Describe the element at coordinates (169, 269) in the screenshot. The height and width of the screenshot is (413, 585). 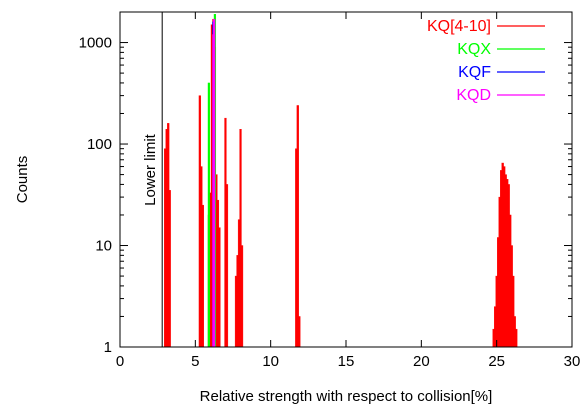
I see `bar-kq-4-10--3` at that location.